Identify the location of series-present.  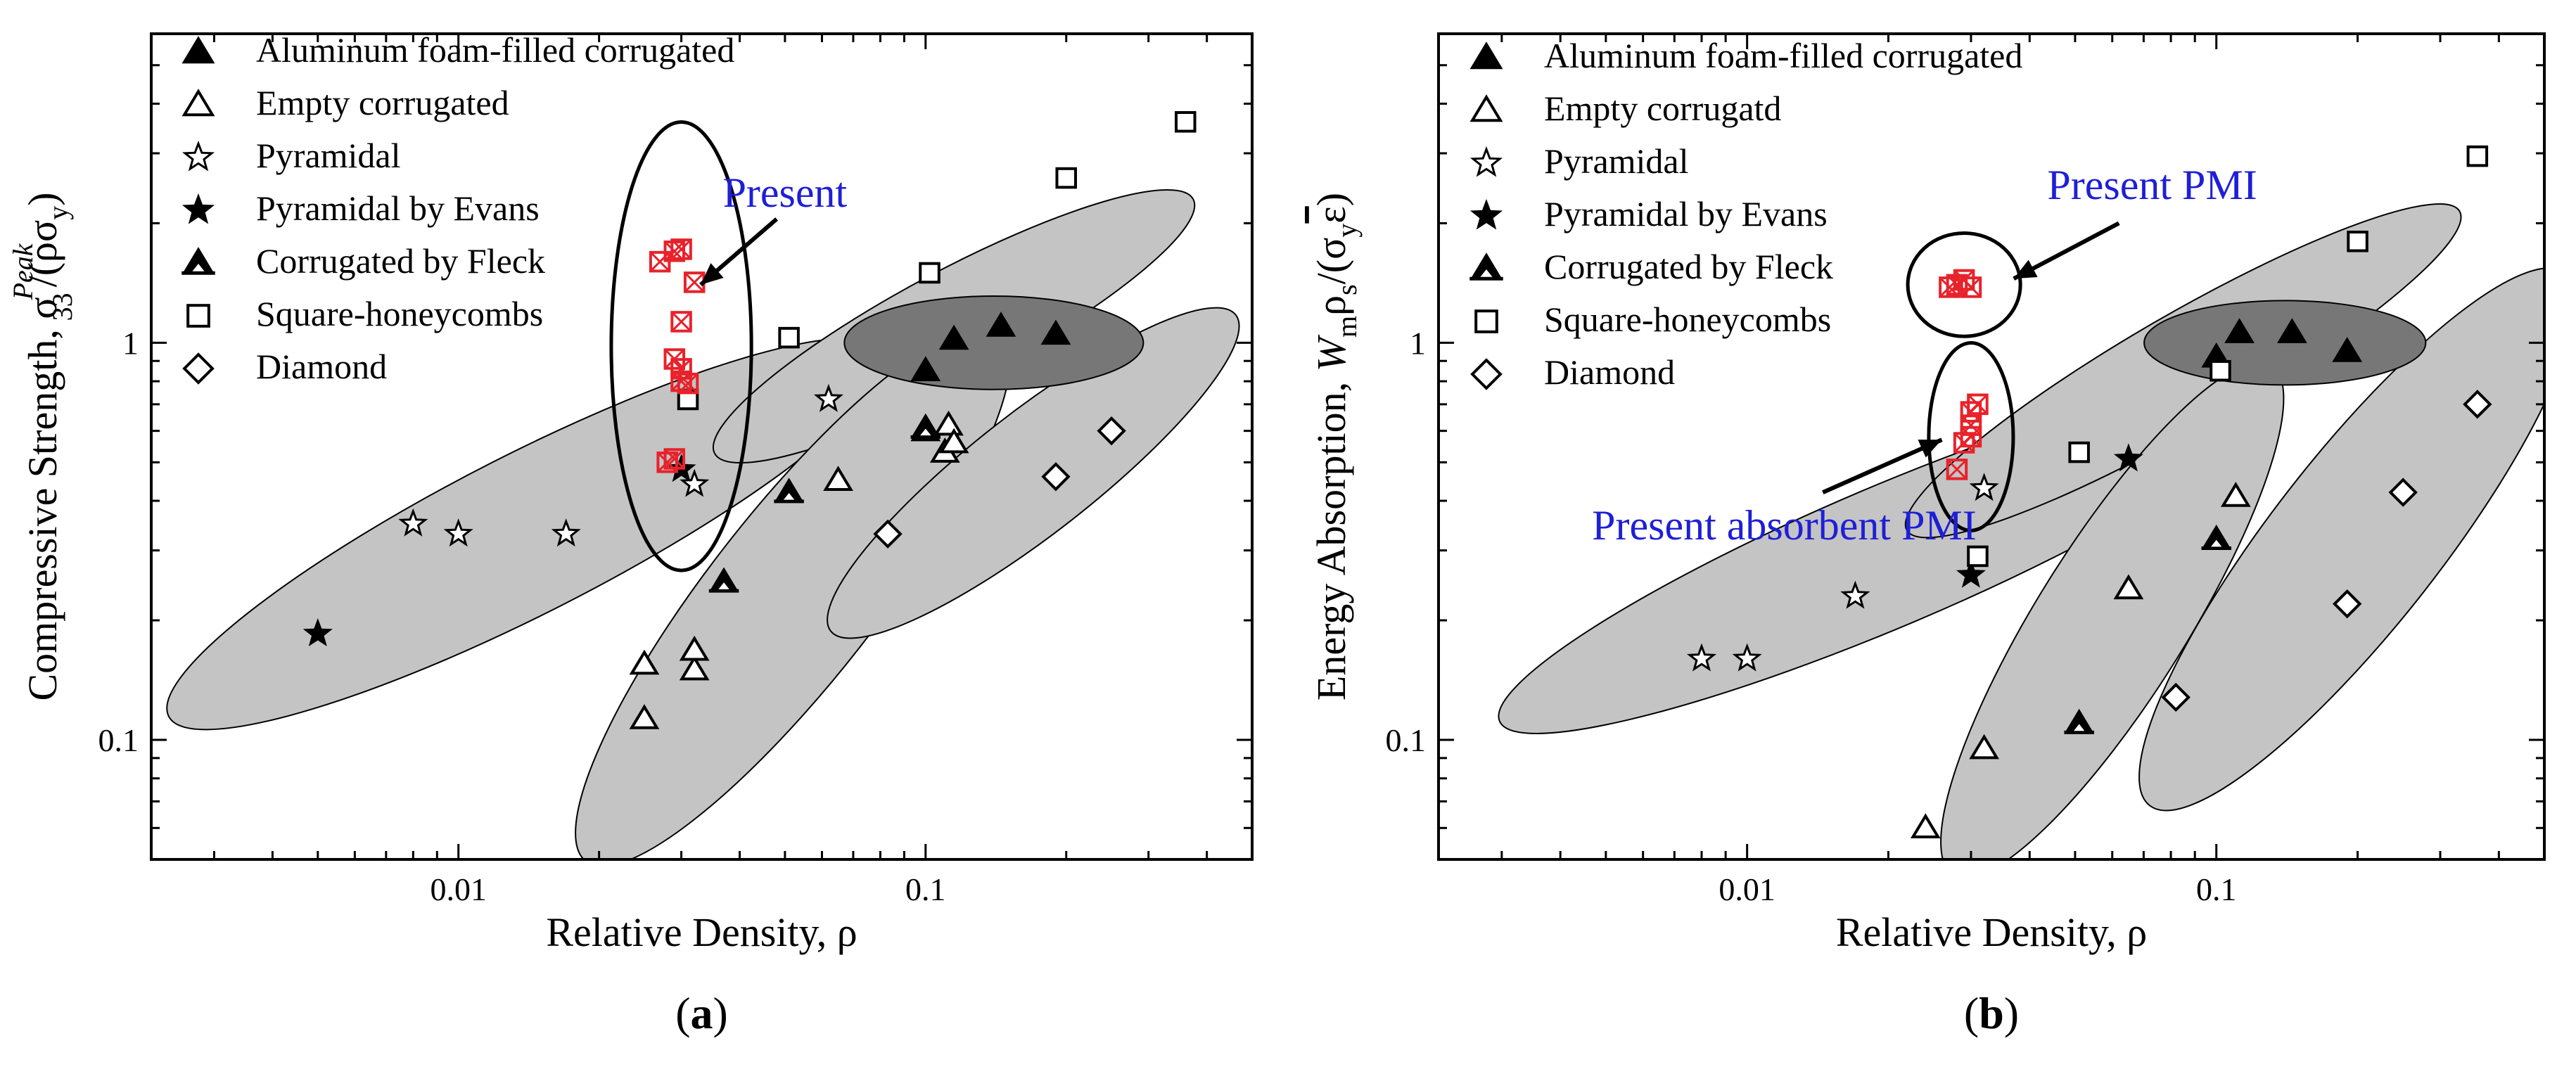
(677, 355).